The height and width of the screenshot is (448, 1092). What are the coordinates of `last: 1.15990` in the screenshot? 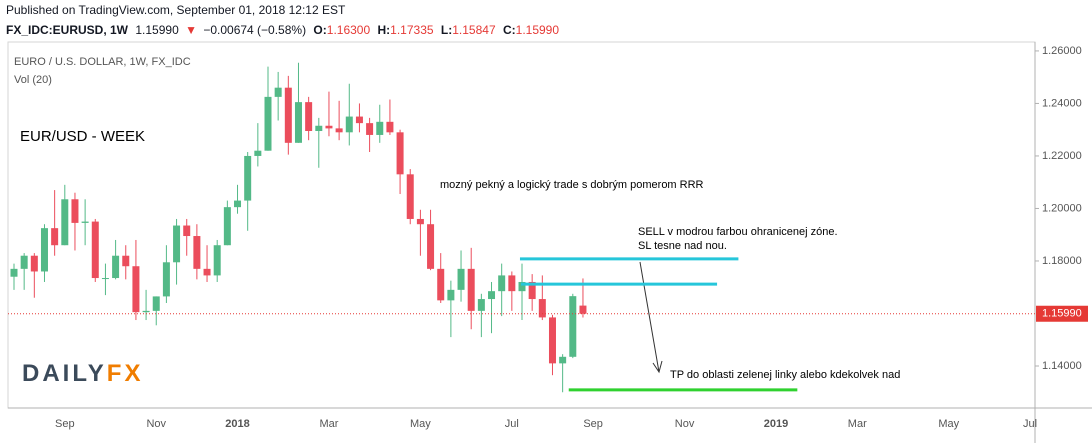 It's located at (157, 30).